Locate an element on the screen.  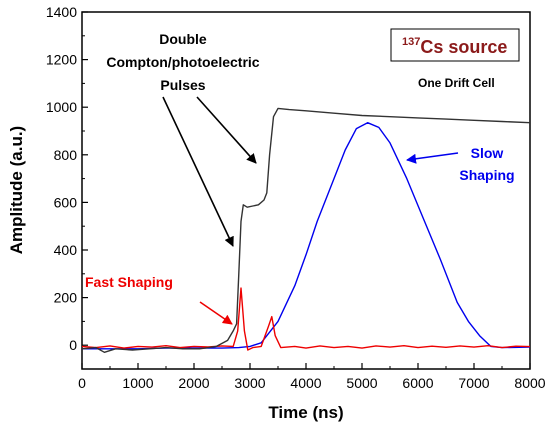
y-axis-ticks: 0 200 400 600 800 1000 1200 1400 is located at coordinates (67, 178).